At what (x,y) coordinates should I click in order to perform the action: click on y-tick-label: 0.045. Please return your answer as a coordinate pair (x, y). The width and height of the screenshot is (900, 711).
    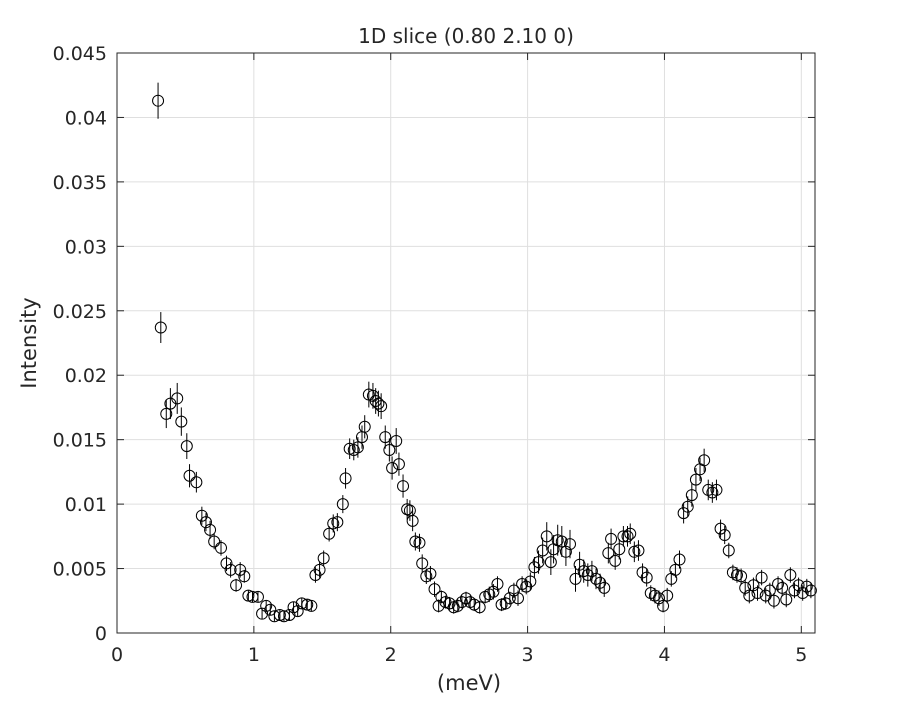
    Looking at the image, I should click on (80, 54).